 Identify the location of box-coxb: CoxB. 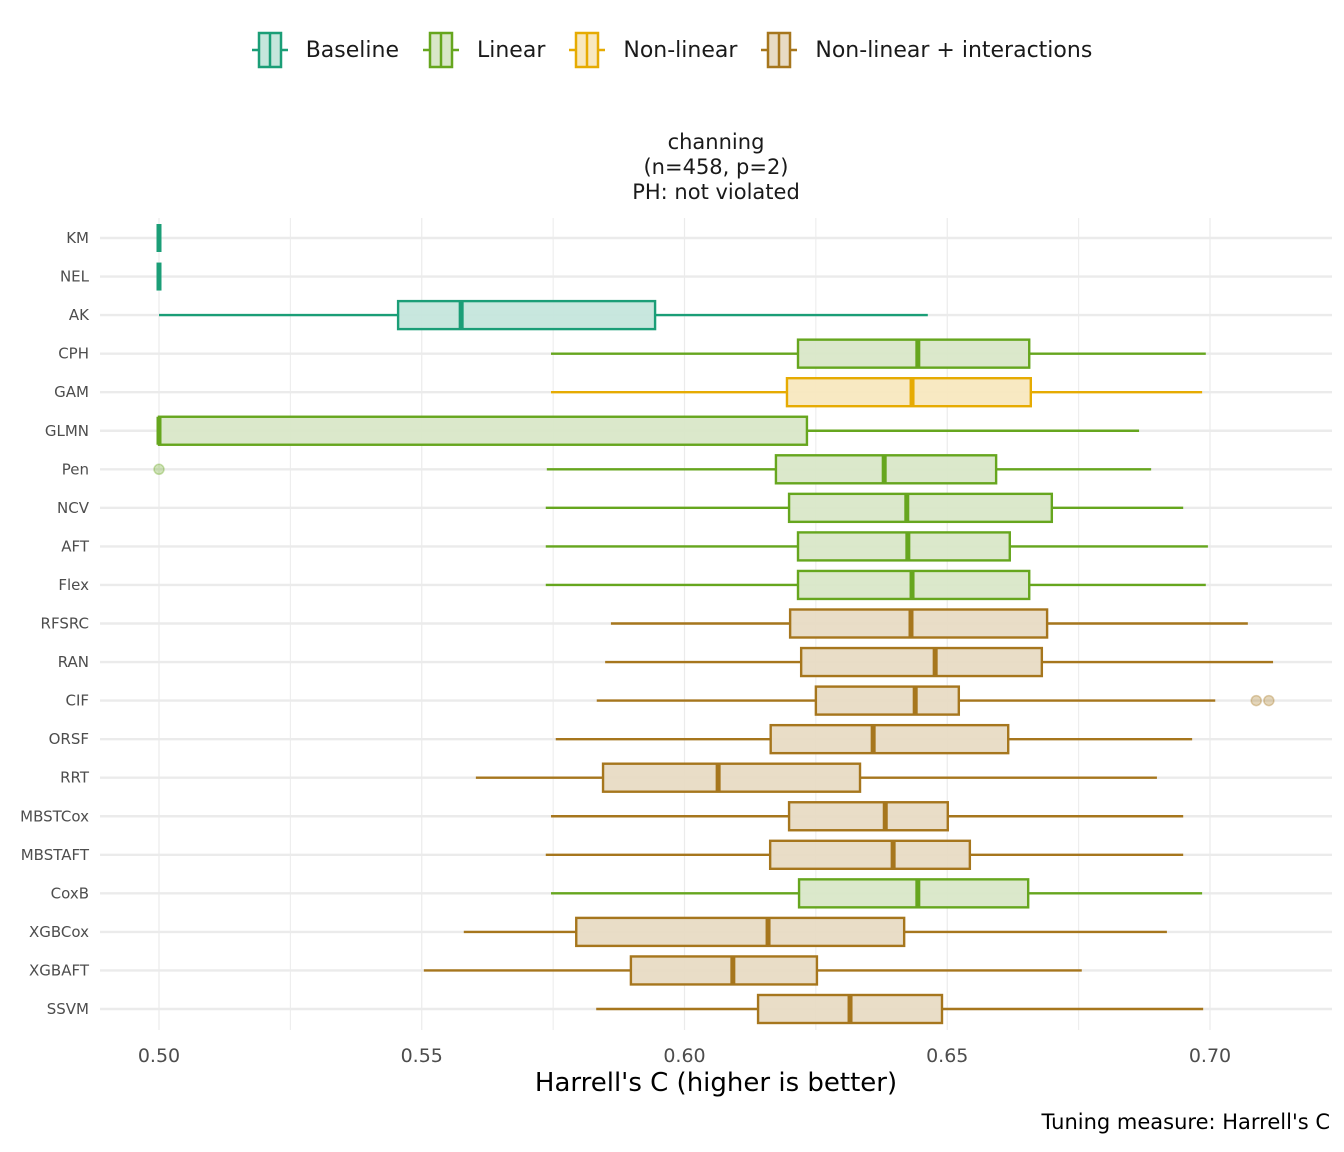
(627, 893).